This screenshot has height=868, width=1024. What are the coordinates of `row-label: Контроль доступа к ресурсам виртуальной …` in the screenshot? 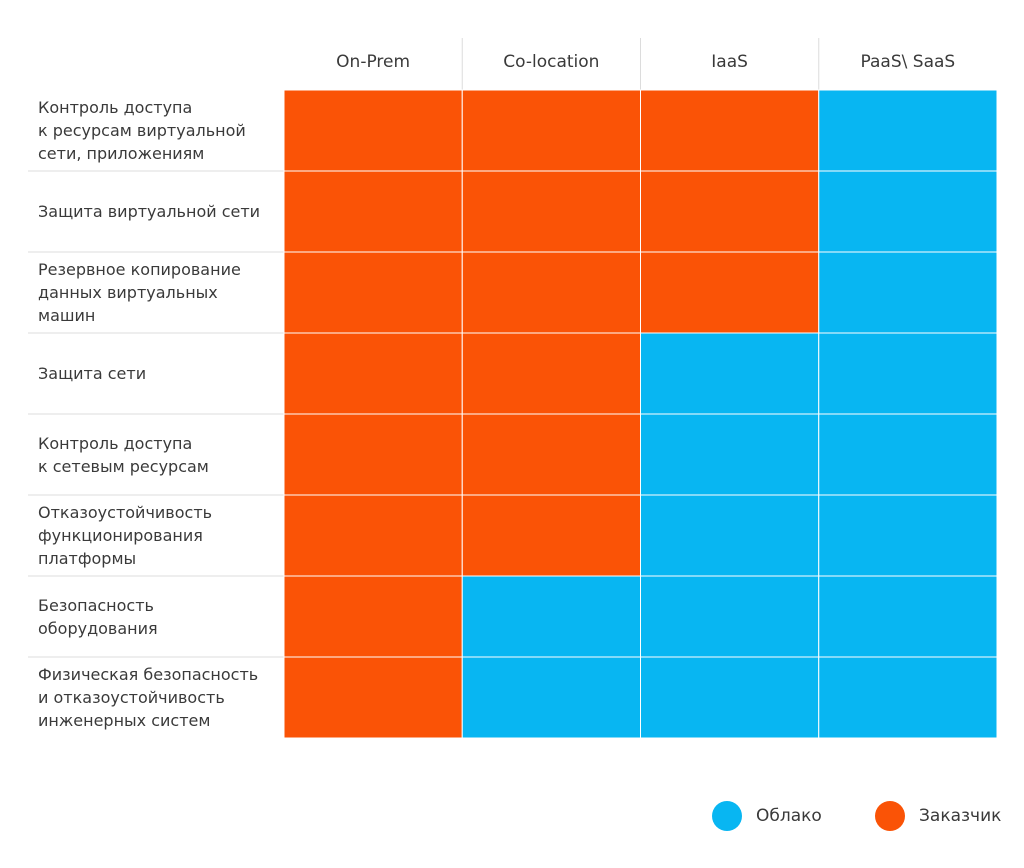 It's located at (142, 130).